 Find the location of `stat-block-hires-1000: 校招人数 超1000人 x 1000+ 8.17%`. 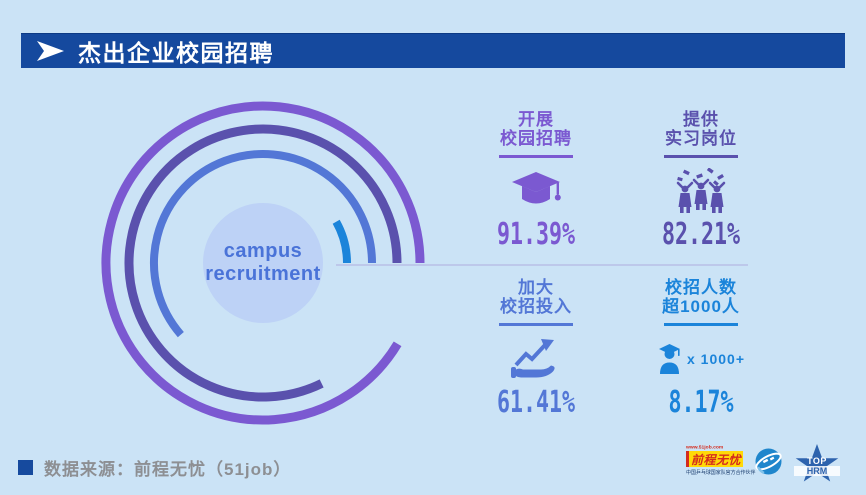

stat-block-hires-1000: 校招人数 超1000人 x 1000+ 8.17% is located at coordinates (701, 360).